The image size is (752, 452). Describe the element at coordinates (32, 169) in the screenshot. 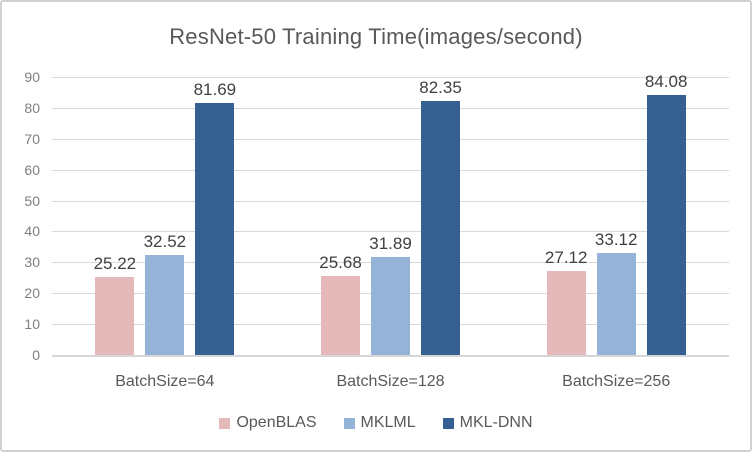

I see `y-tick-label-60: 60` at that location.